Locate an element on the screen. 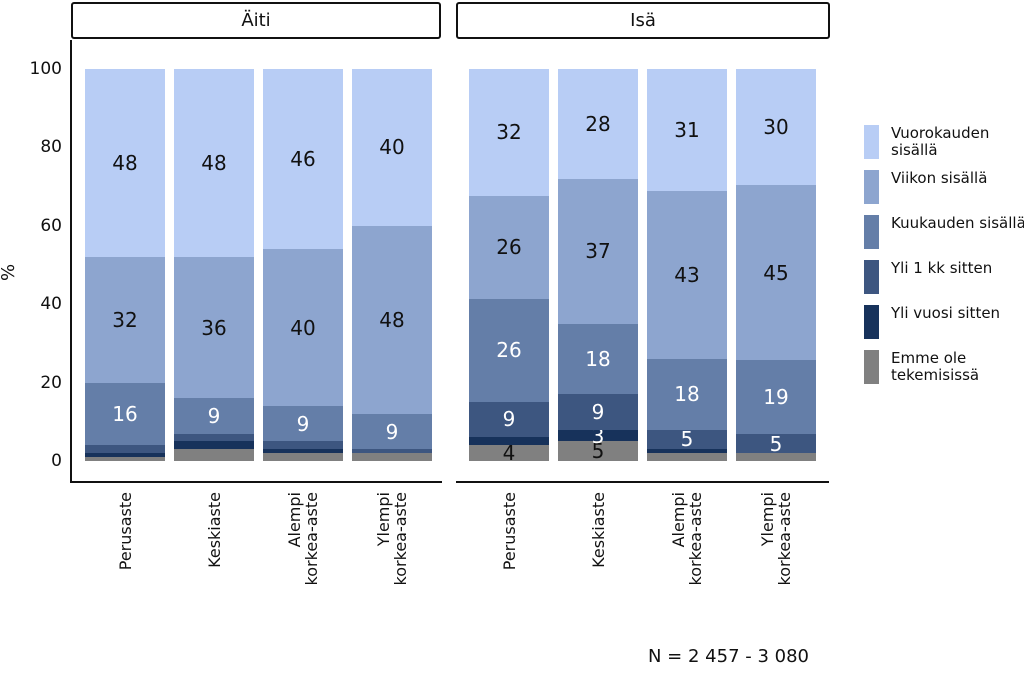  segment-value-label: 43 is located at coordinates (687, 274).